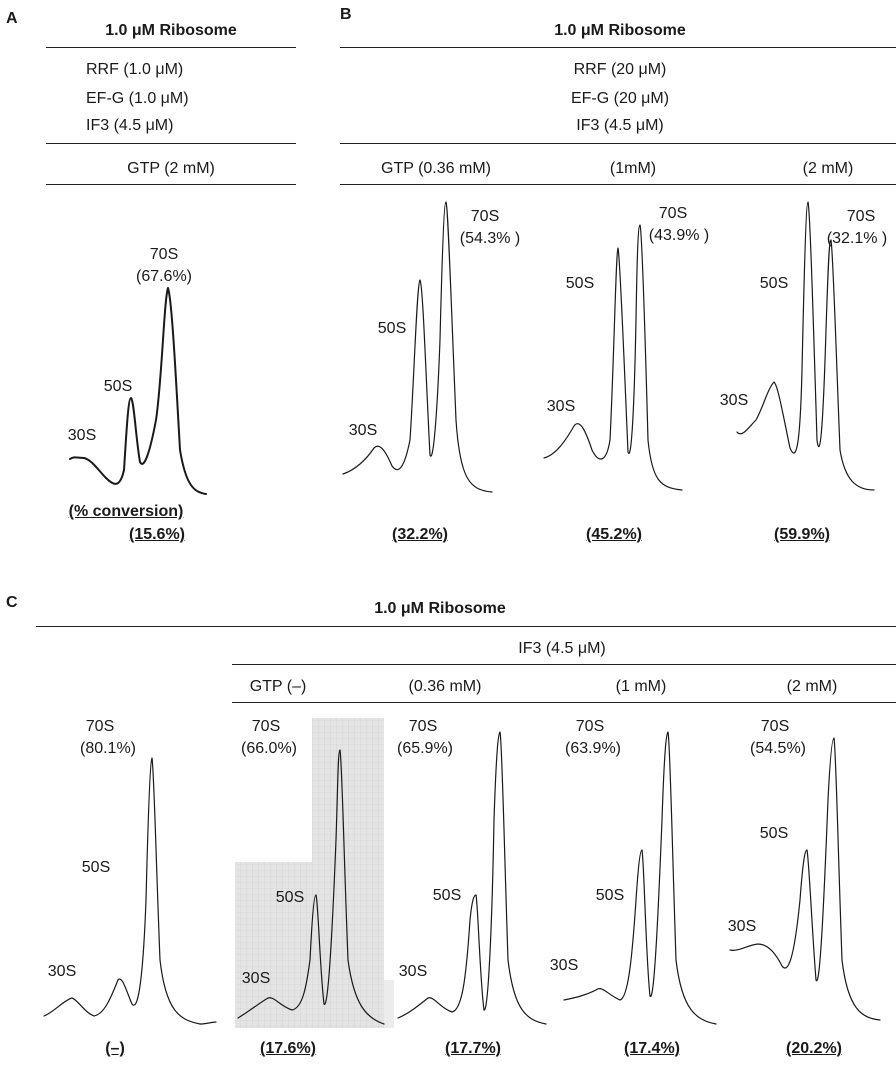  What do you see at coordinates (436, 168) in the screenshot?
I see `panel-b-col1-label: GTP (0.36 mM)` at bounding box center [436, 168].